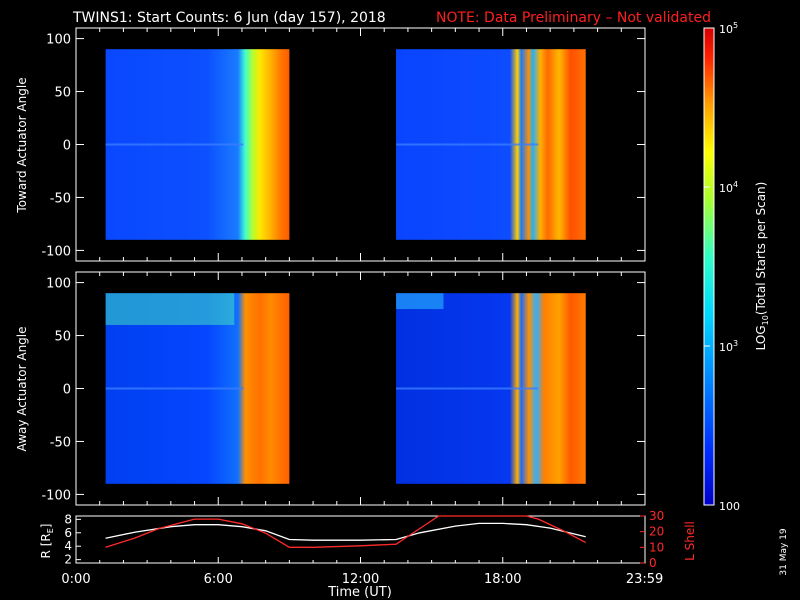  Describe the element at coordinates (728, 28) in the screenshot. I see `colorbar-tick-label: 10⁵` at that location.